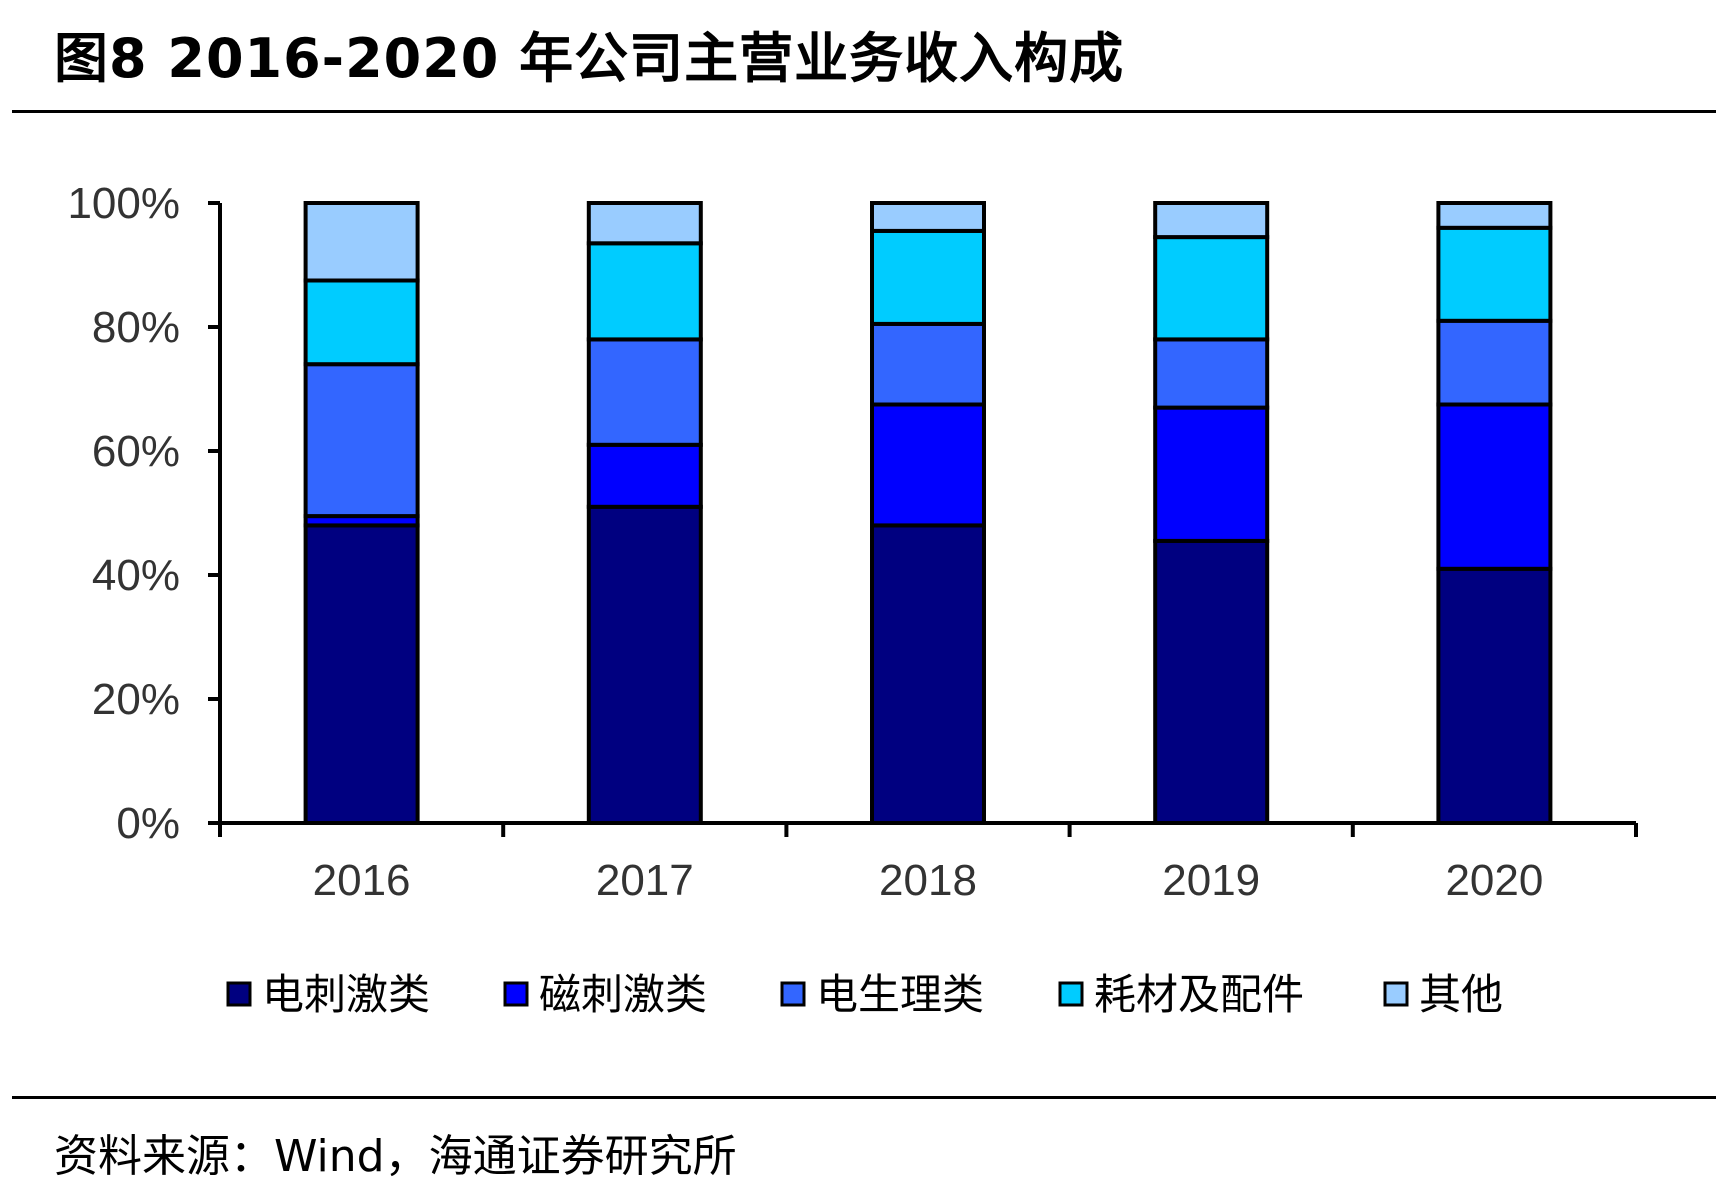 The height and width of the screenshot is (1196, 1716). What do you see at coordinates (136, 699) in the screenshot?
I see `y-tick-label: 20%` at bounding box center [136, 699].